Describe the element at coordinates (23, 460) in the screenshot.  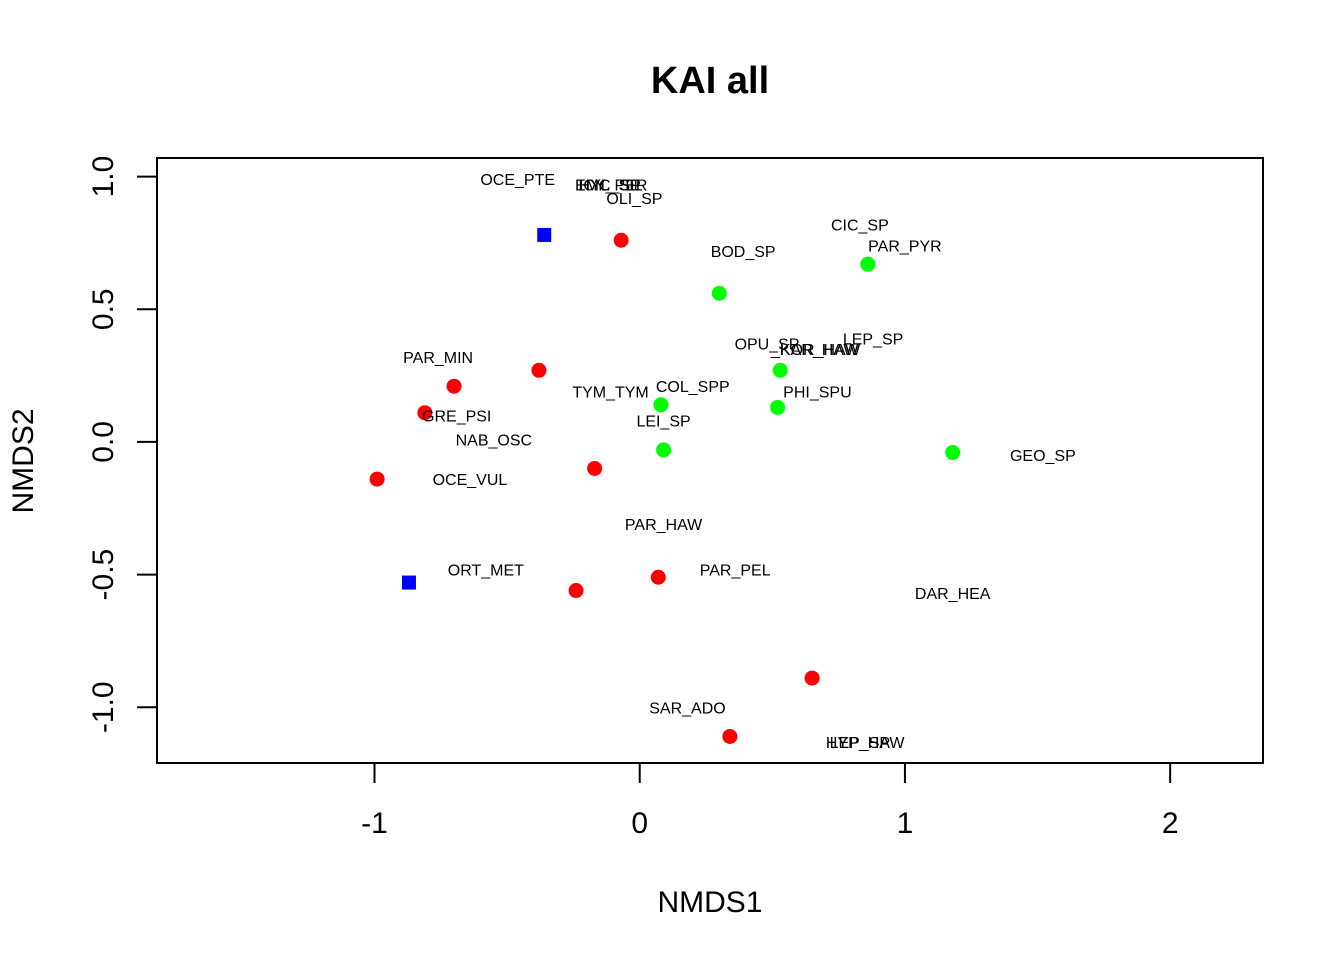
I see `y-axis-label: NMDS2` at that location.